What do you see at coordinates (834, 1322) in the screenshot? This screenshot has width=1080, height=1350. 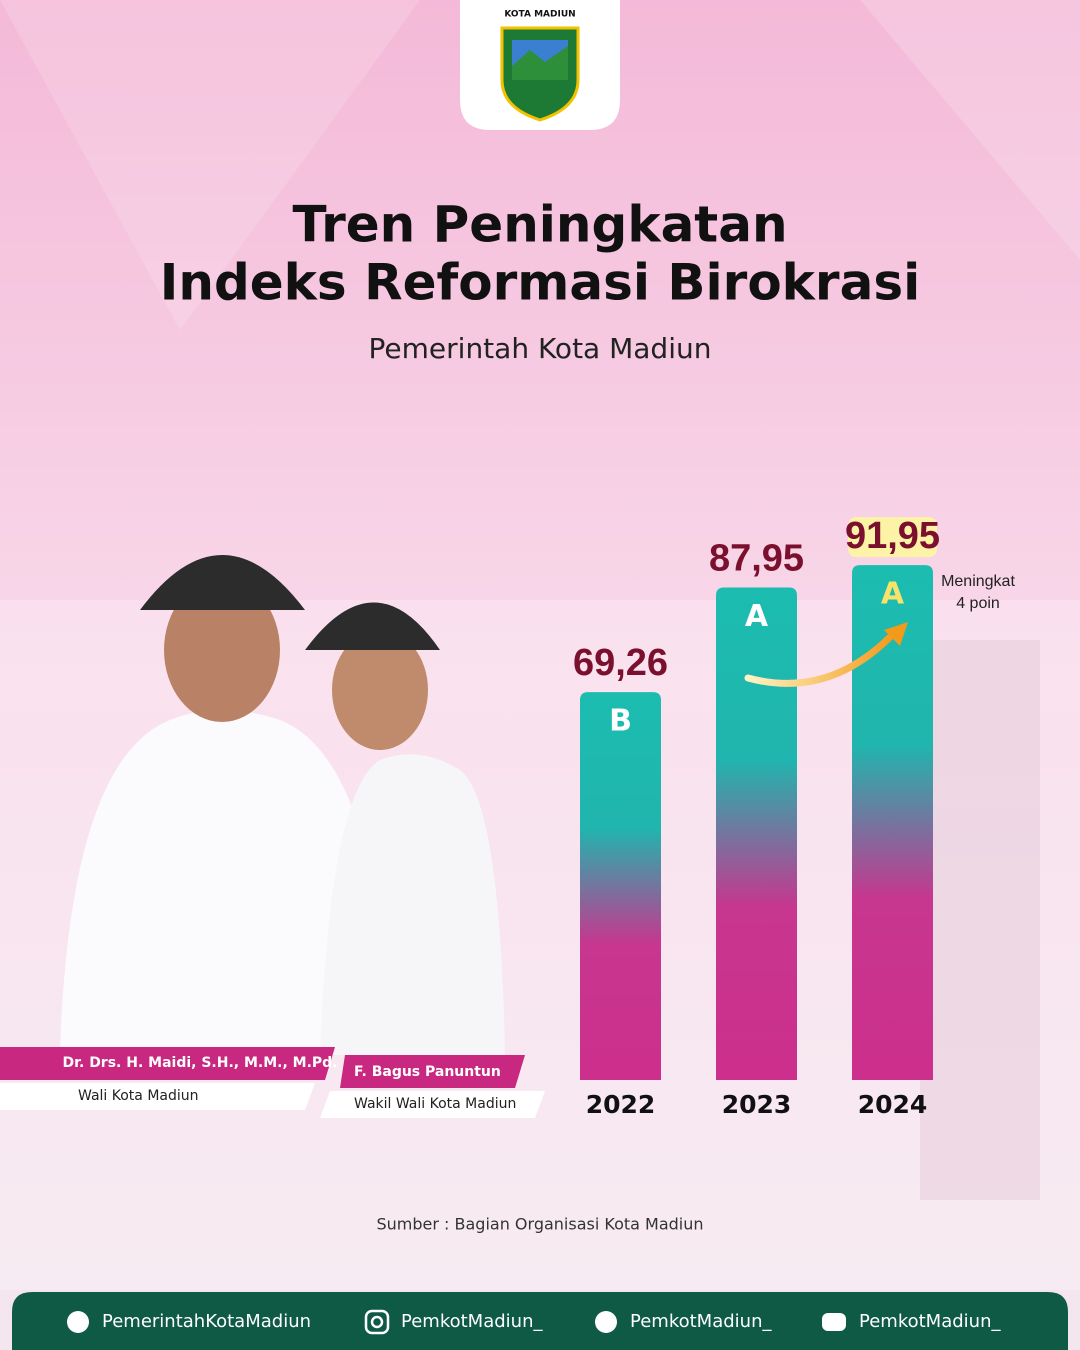 I see `youtube-icon` at bounding box center [834, 1322].